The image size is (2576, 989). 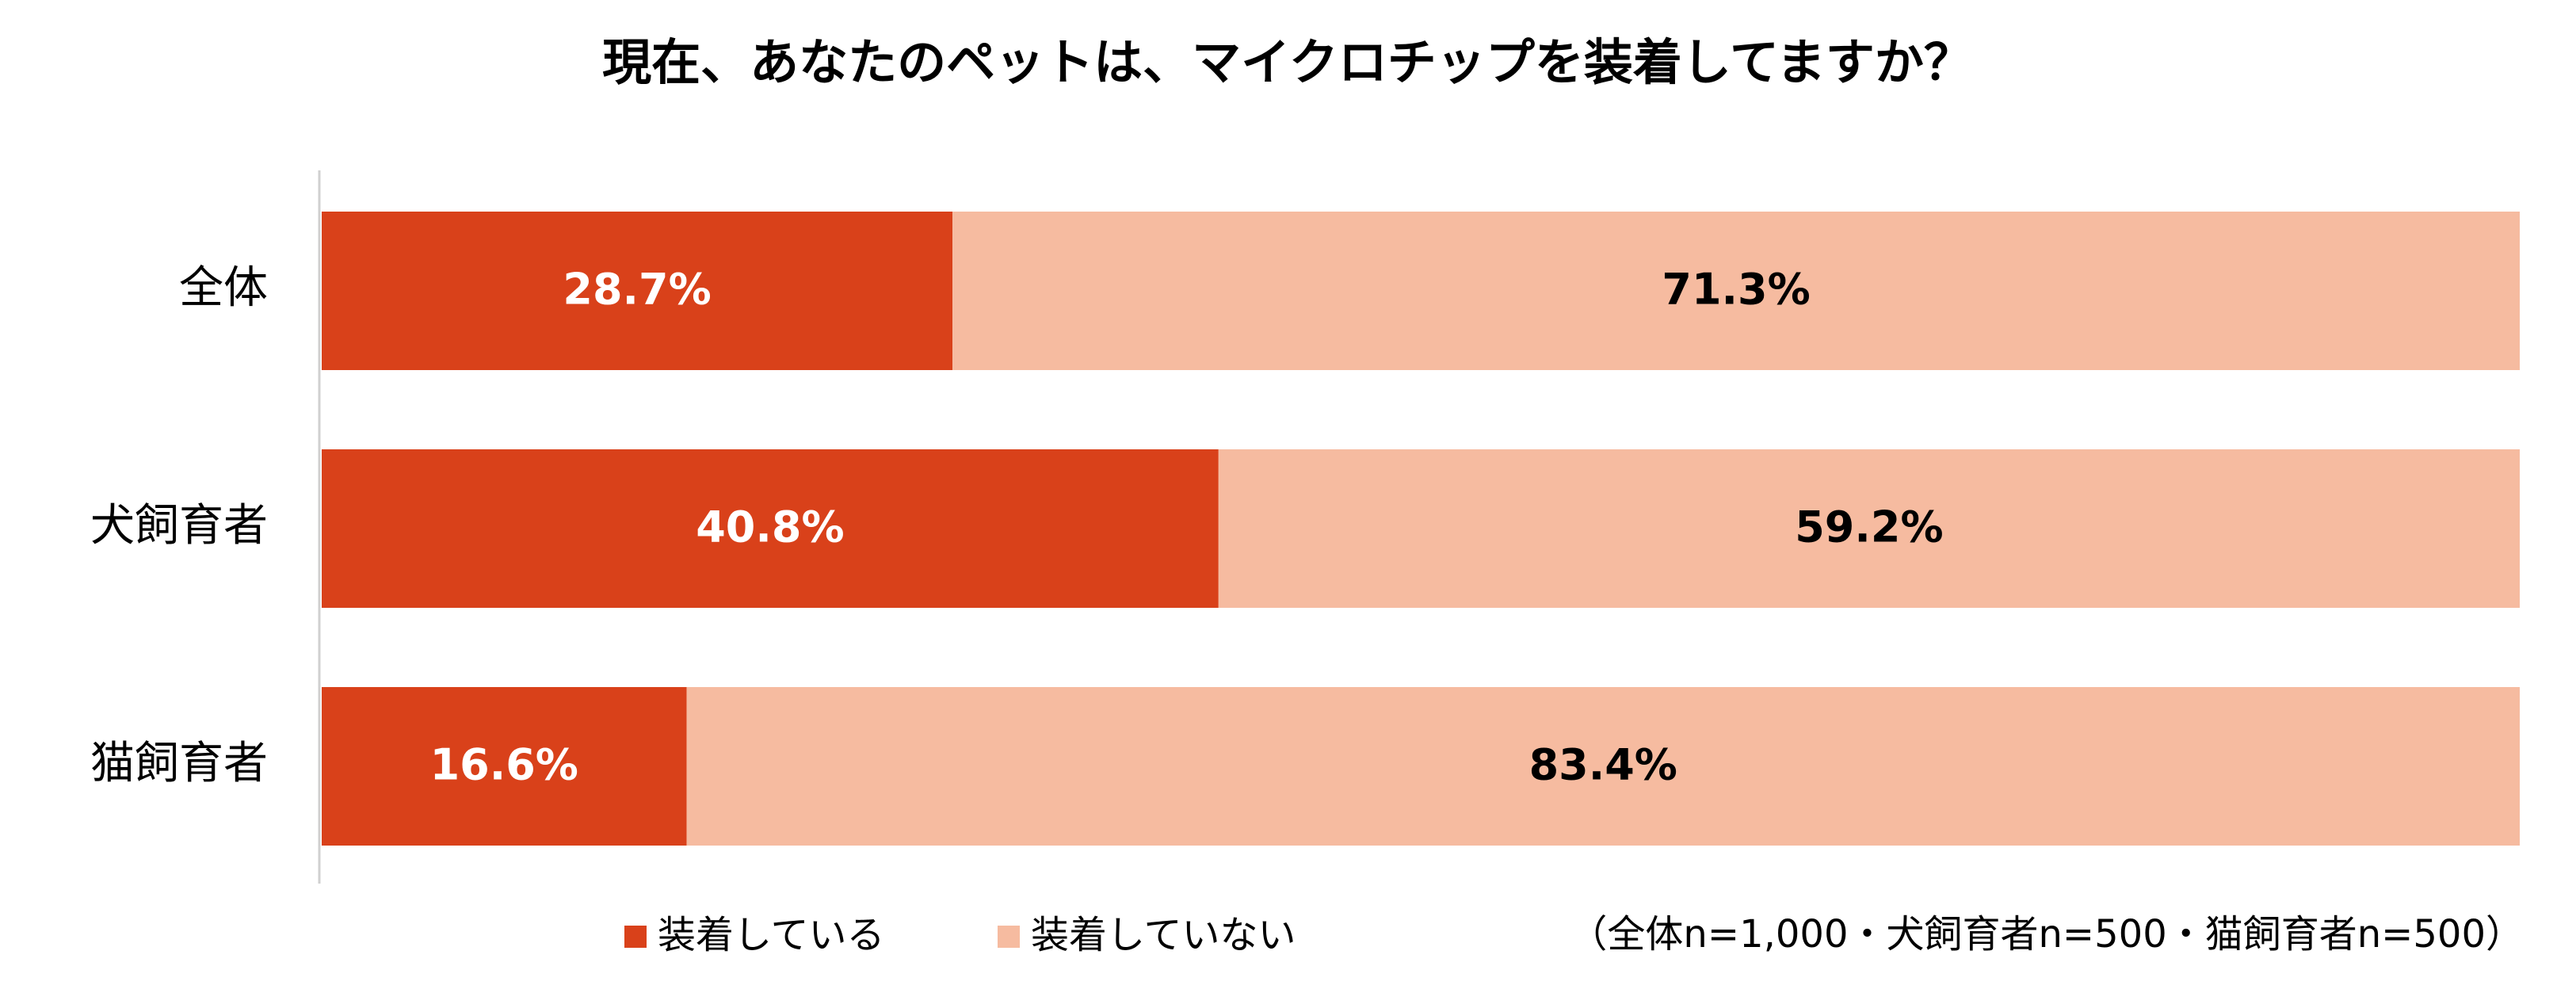 What do you see at coordinates (223, 288) in the screenshot?
I see `y-tick-label: 全体` at bounding box center [223, 288].